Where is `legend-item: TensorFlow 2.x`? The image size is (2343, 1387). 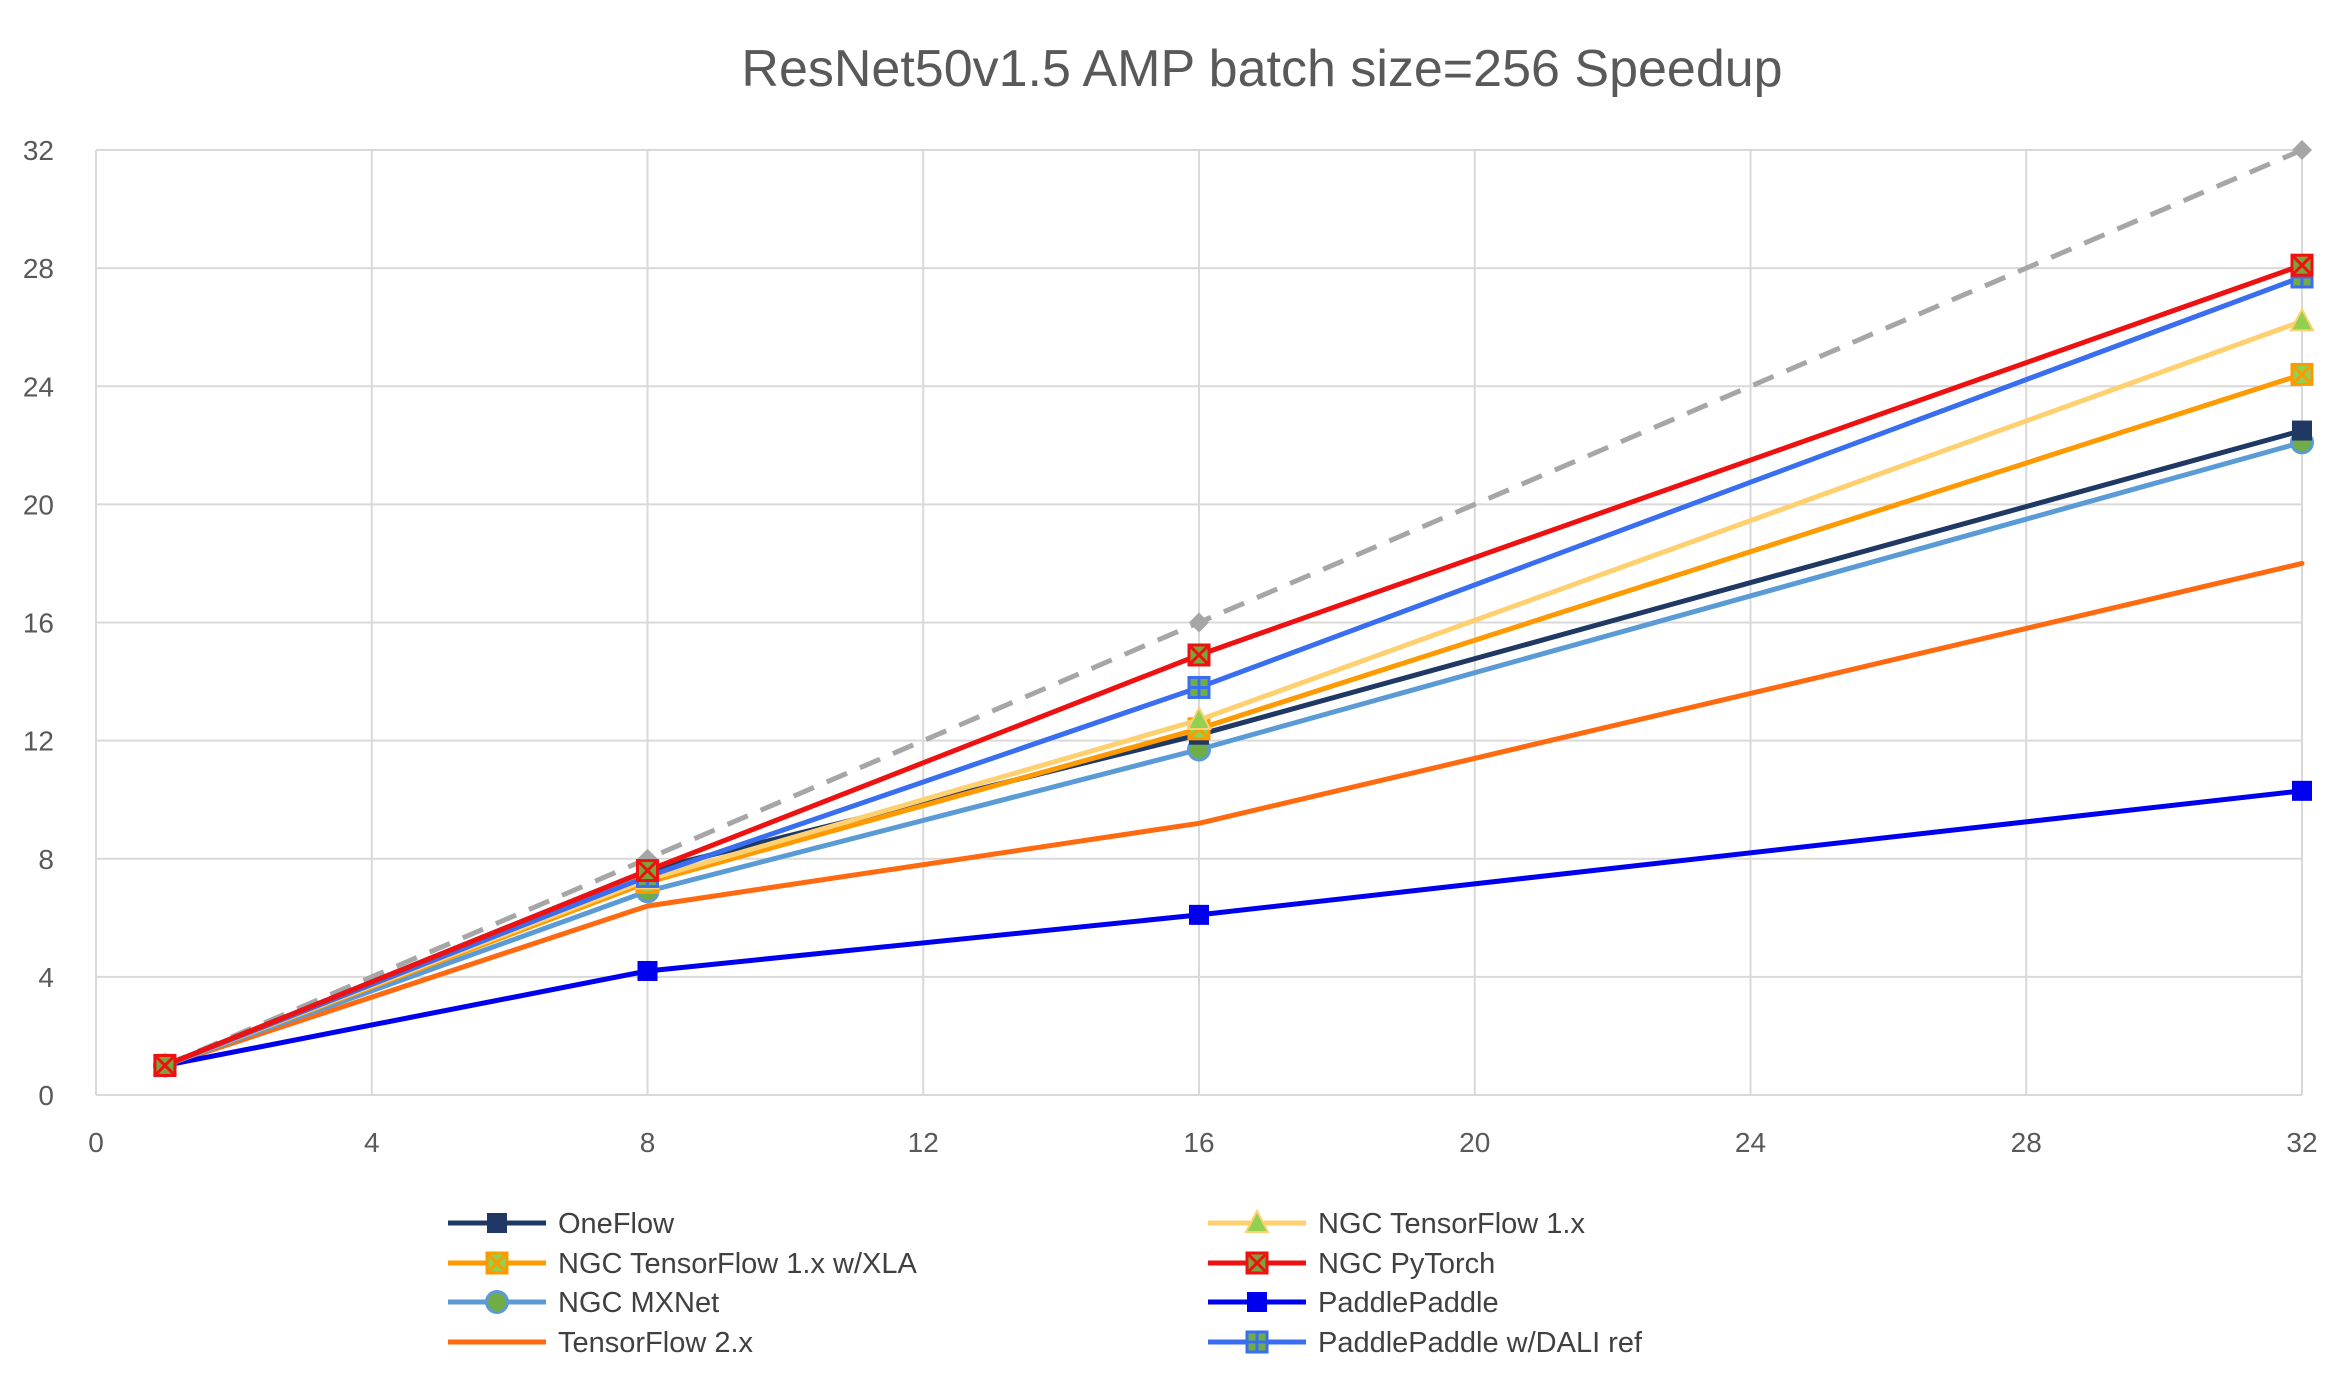
legend-item: TensorFlow 2.x is located at coordinates (601, 1343).